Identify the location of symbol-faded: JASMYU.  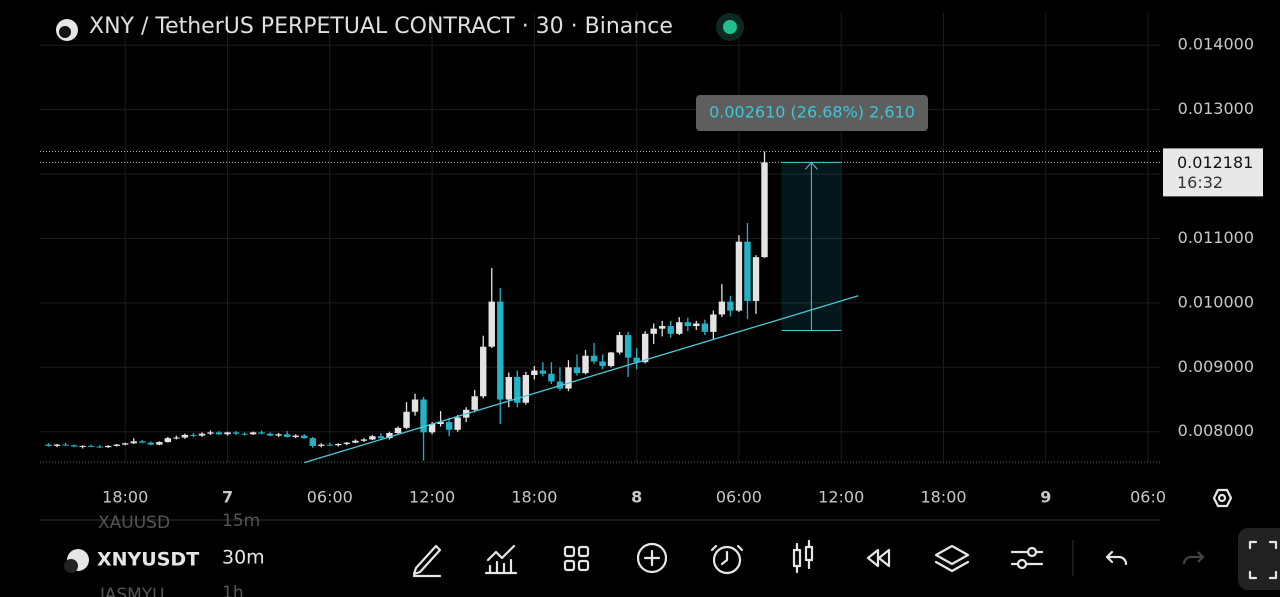
(132, 591).